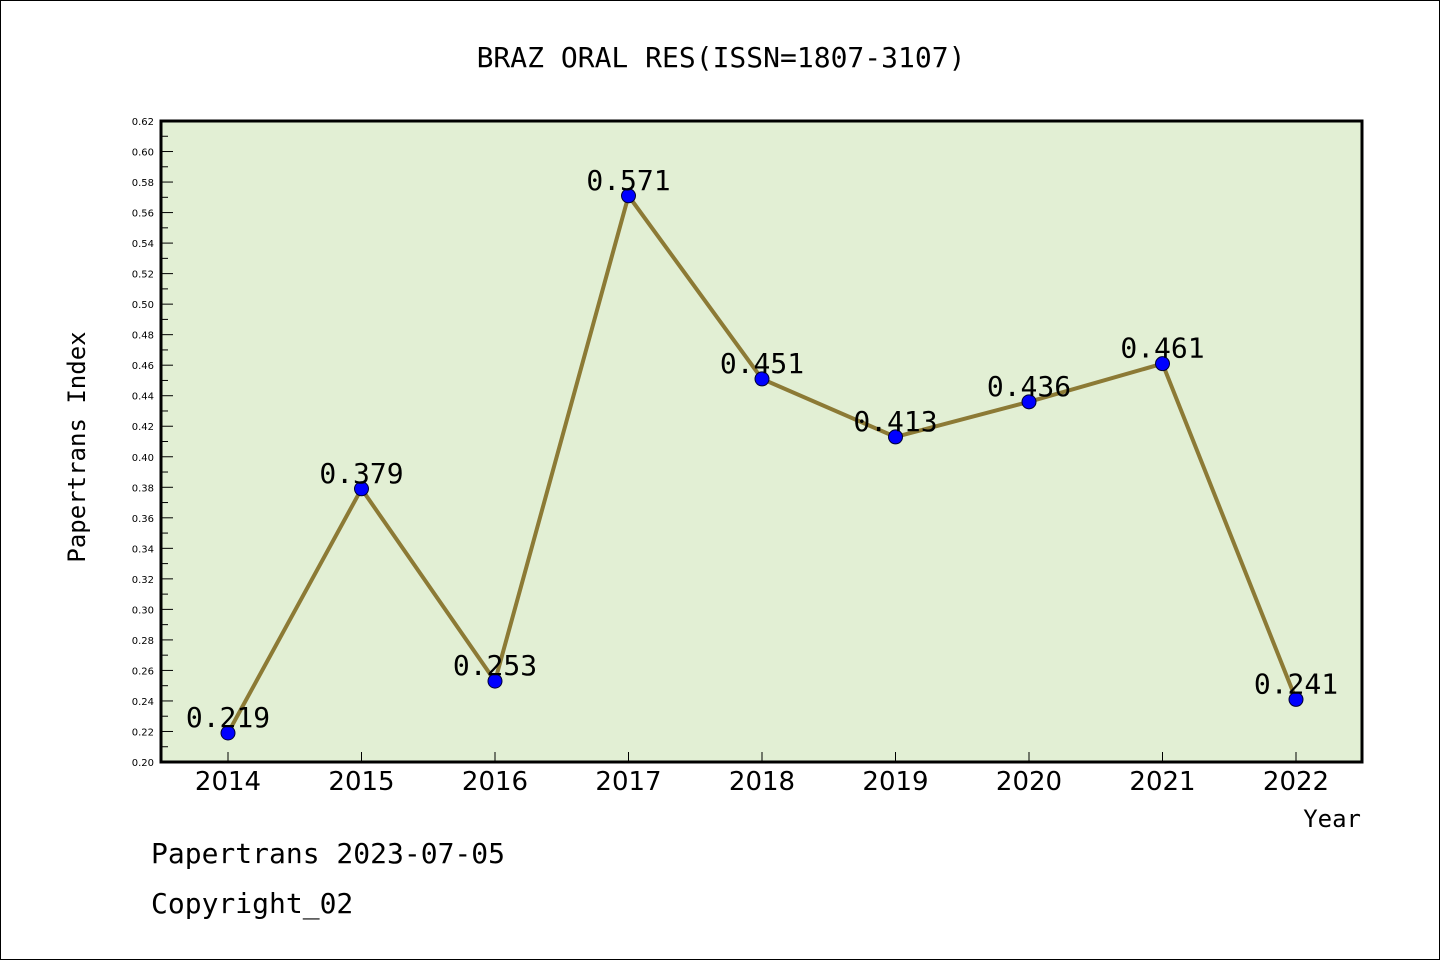 The width and height of the screenshot is (1440, 961). What do you see at coordinates (143, 427) in the screenshot?
I see `y-tick-label: 0.42` at bounding box center [143, 427].